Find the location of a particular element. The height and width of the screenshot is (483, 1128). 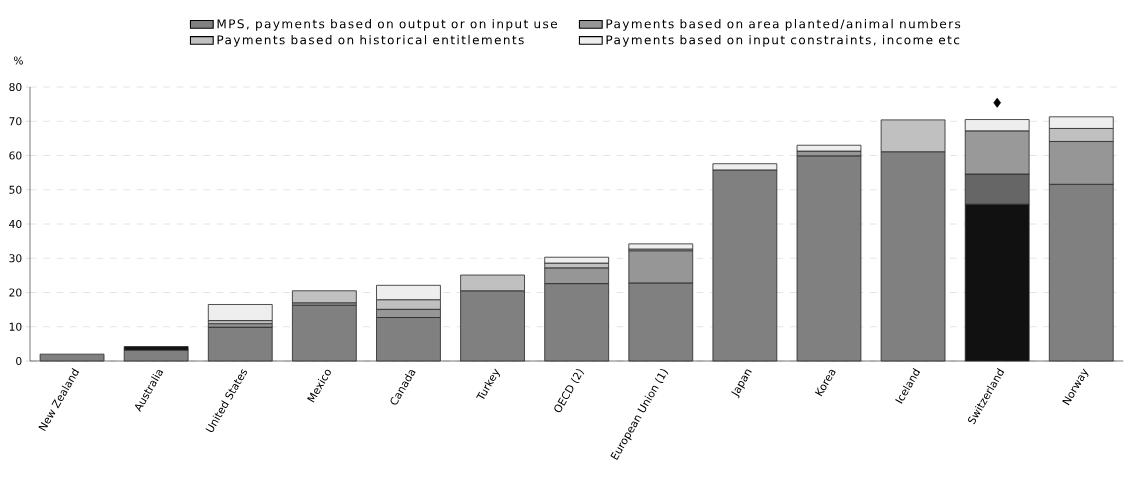

y-tick-label: 20 is located at coordinates (15, 292).